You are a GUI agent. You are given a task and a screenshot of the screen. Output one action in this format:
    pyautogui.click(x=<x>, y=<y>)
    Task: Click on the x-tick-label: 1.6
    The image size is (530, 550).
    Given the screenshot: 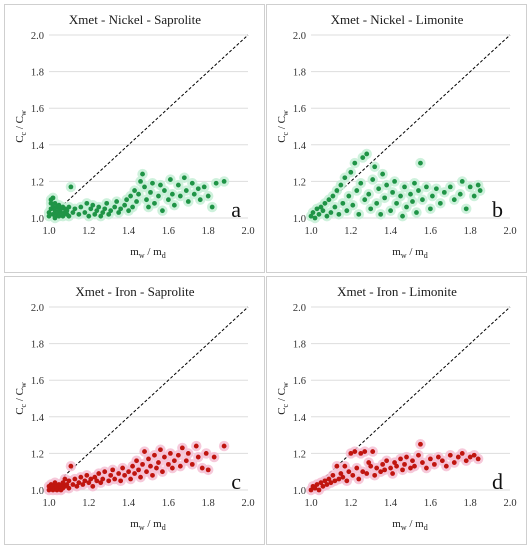 What is the action you would take?
    pyautogui.click(x=430, y=503)
    